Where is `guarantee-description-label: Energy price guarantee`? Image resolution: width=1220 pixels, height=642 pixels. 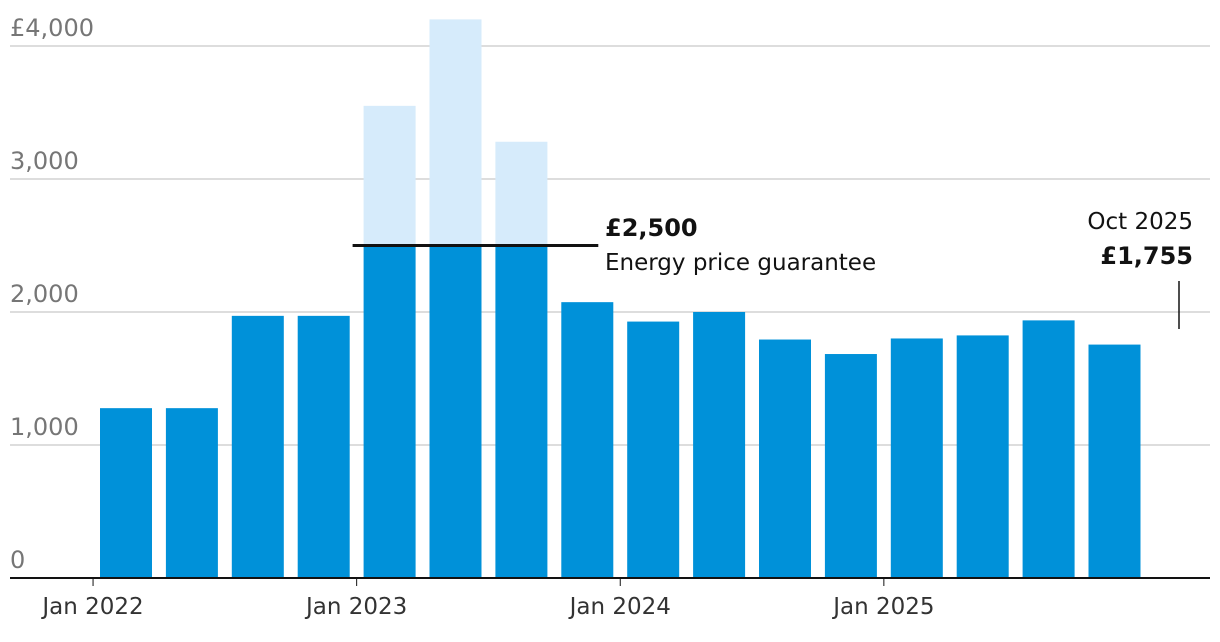
guarantee-description-label: Energy price guarantee is located at coordinates (740, 263).